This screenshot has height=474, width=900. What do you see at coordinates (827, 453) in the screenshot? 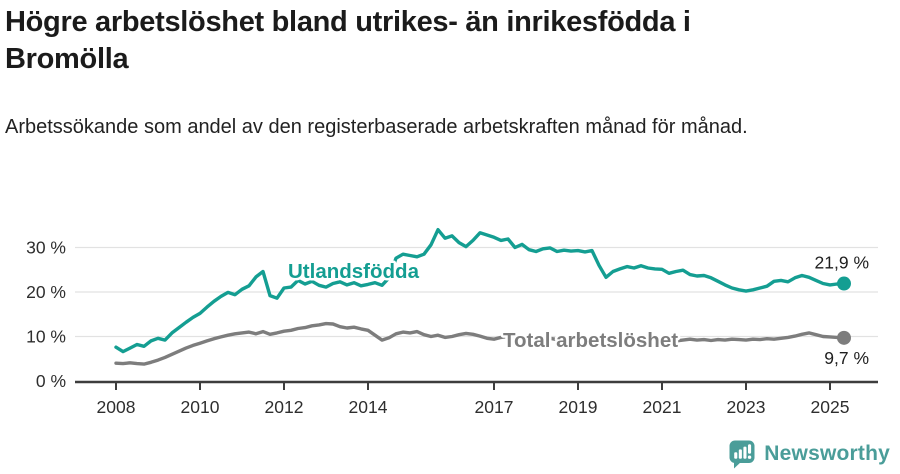
I see `brand-wordmark: Newsworthy` at bounding box center [827, 453].